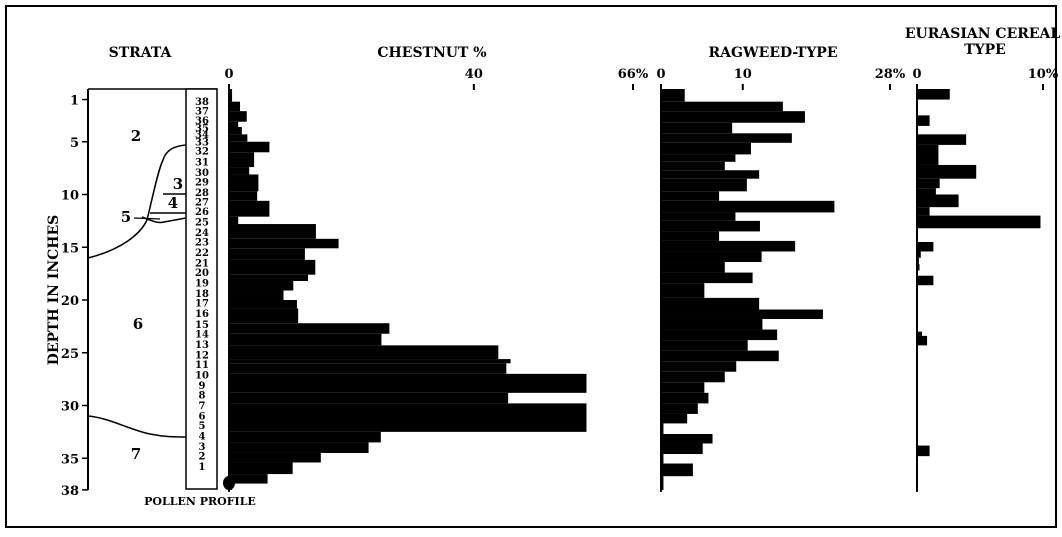 Image resolution: width=1062 pixels, height=537 pixels. I want to click on scale-tick-label: 10%, so click(1043, 74).